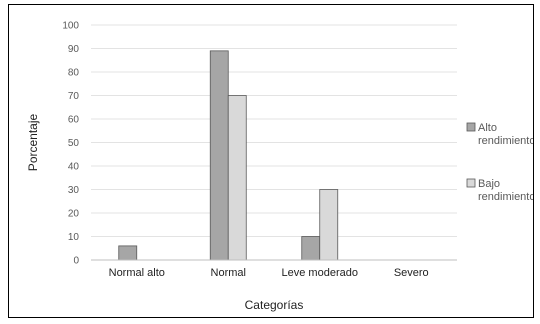 The image size is (540, 324). What do you see at coordinates (128, 253) in the screenshot?
I see `bar-alto-normal-alto` at bounding box center [128, 253].